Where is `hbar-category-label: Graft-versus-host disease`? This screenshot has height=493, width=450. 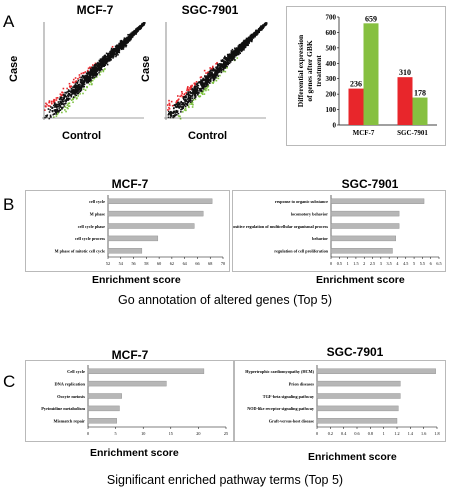 hbar-category-label: Graft-versus-host disease is located at coordinates (291, 421).